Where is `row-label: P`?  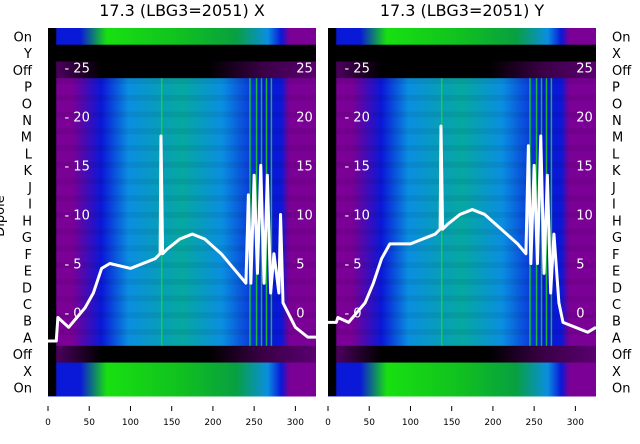
row-label: P is located at coordinates (616, 88).